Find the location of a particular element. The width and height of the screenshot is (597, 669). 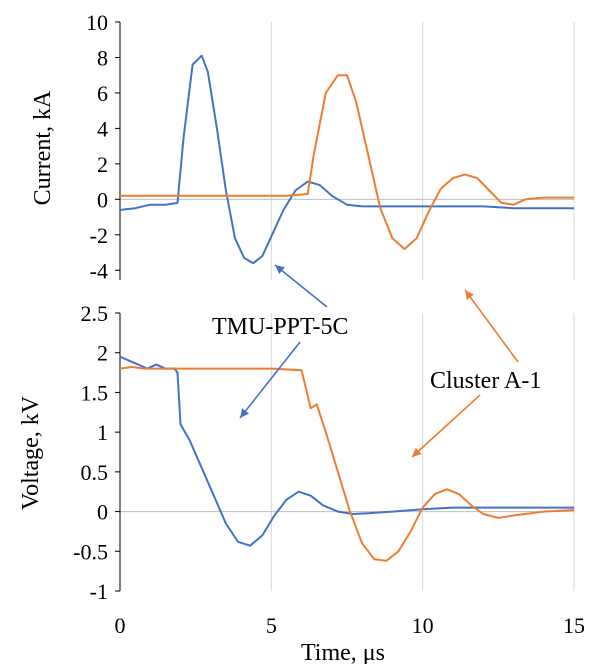

bottom-y-tick-label: 0.5 is located at coordinates (95, 472).